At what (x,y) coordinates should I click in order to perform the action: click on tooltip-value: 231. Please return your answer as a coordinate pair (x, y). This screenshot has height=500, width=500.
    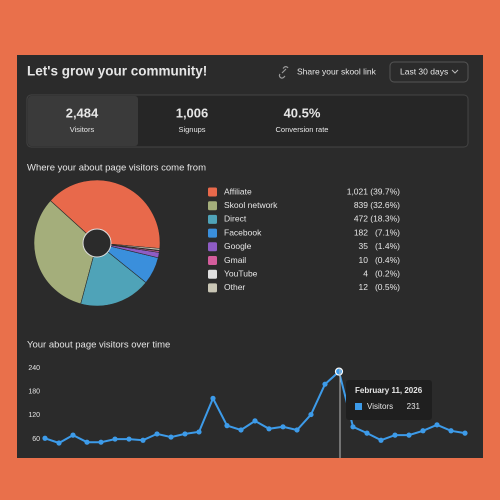
    Looking at the image, I should click on (414, 406).